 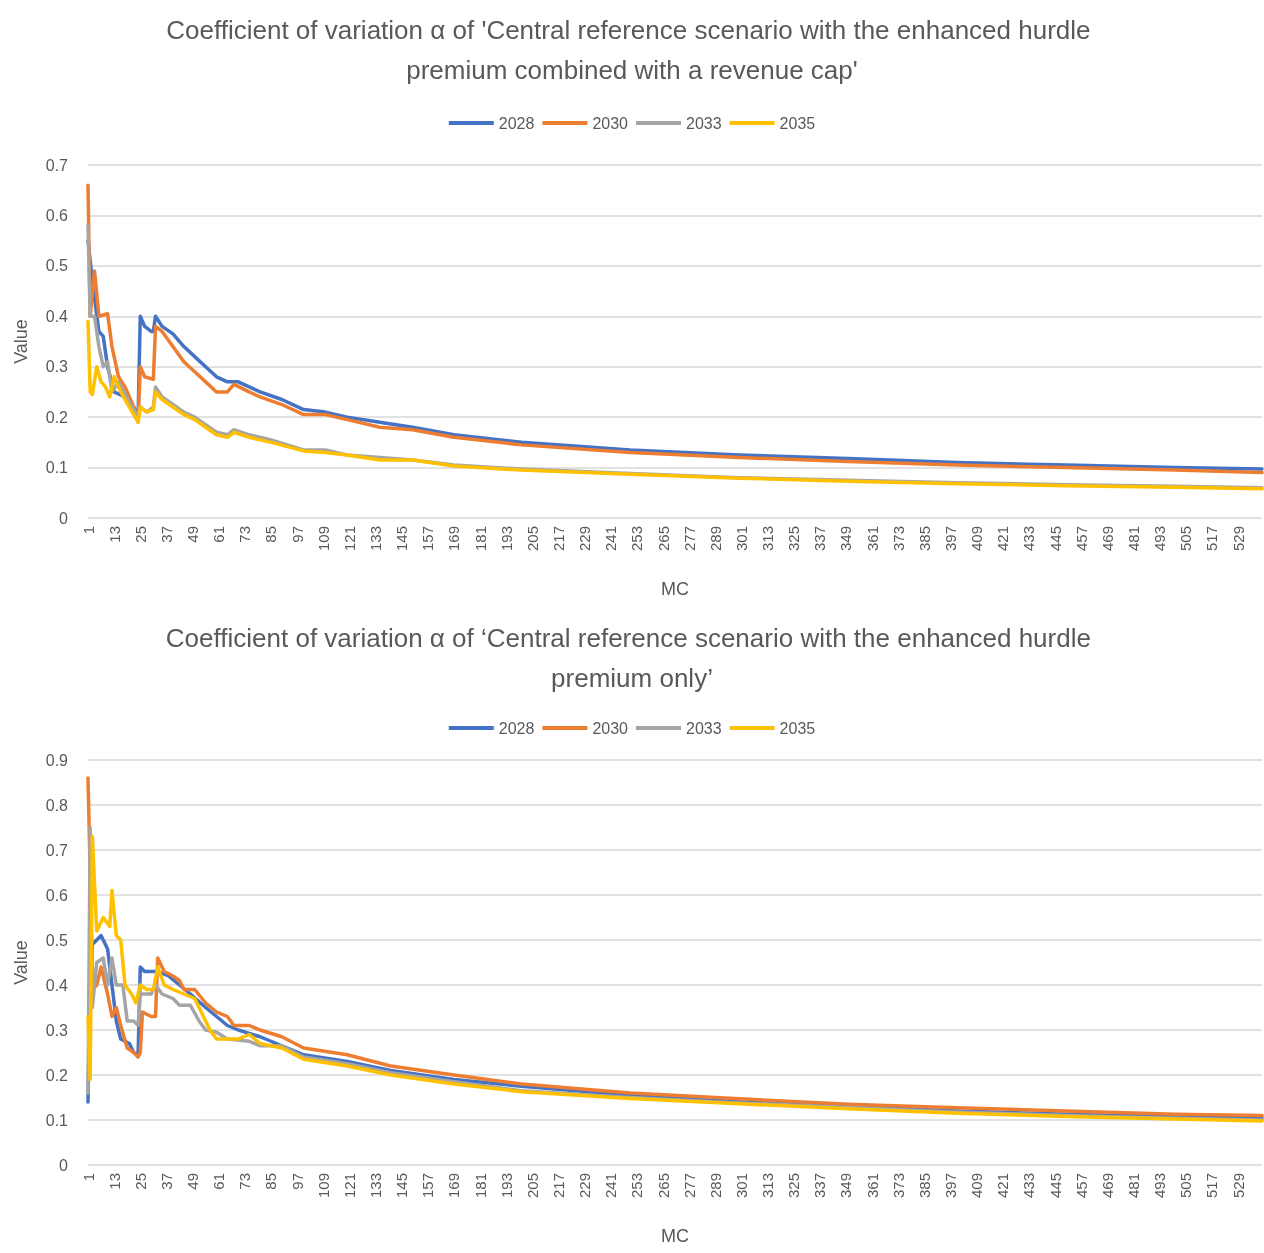 What do you see at coordinates (675, 405) in the screenshot?
I see `line-series` at bounding box center [675, 405].